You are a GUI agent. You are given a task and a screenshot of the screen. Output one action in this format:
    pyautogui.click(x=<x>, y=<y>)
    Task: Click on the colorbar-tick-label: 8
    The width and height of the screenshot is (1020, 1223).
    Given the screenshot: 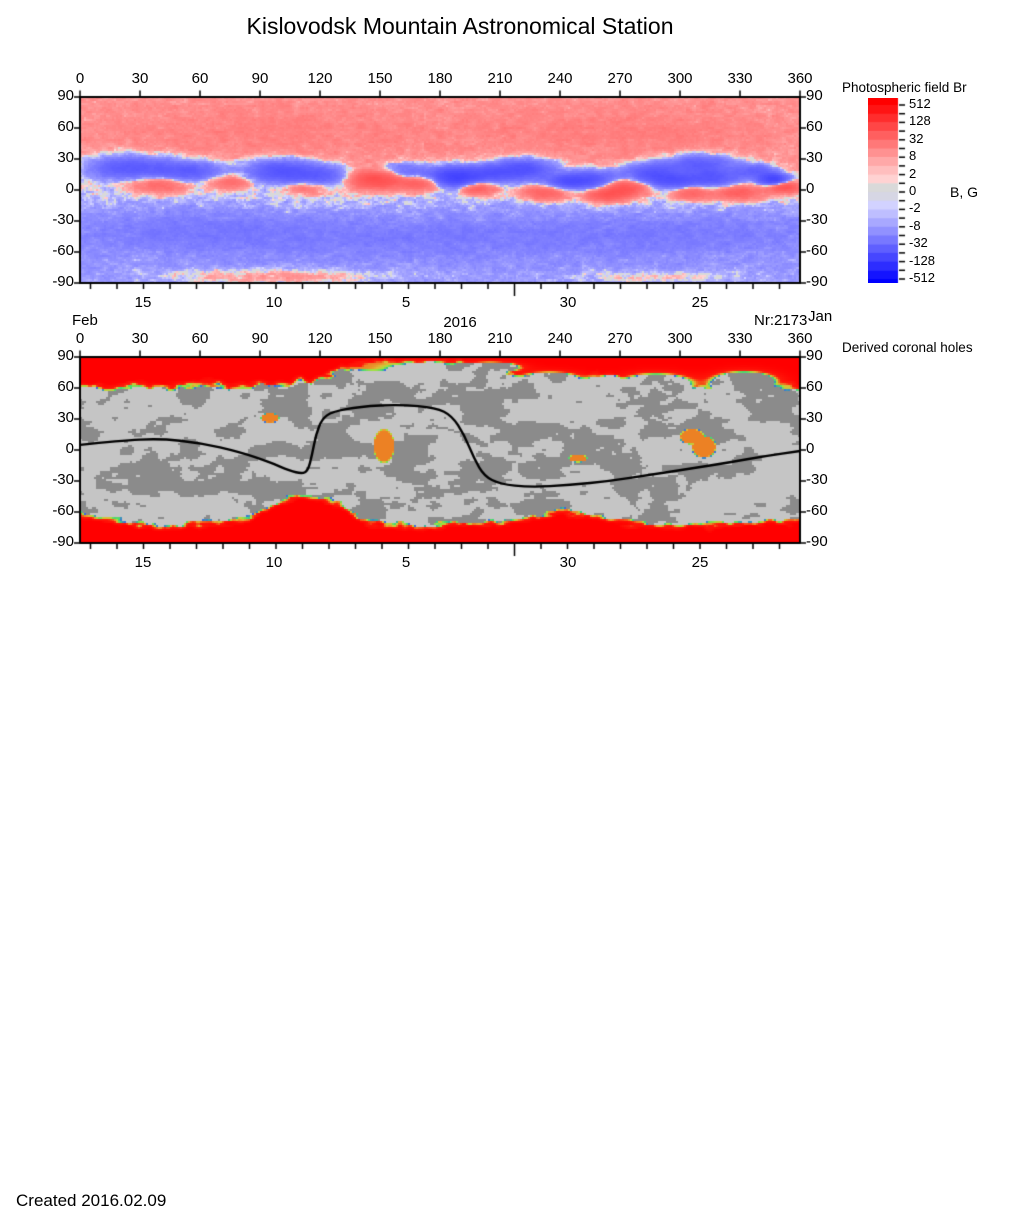 What is the action you would take?
    pyautogui.click(x=913, y=156)
    